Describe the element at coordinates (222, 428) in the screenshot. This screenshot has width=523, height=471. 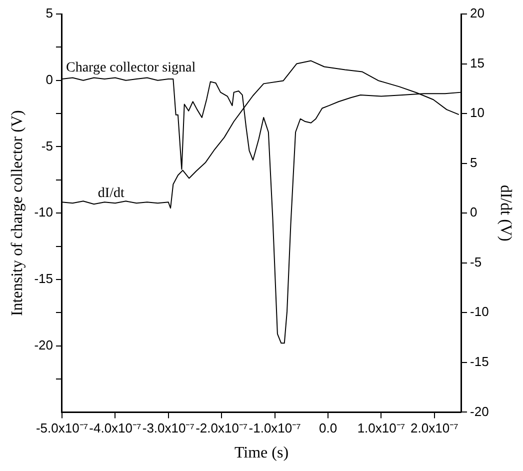
I see `x-tick-label: -2.0x10⁻⁷` at that location.